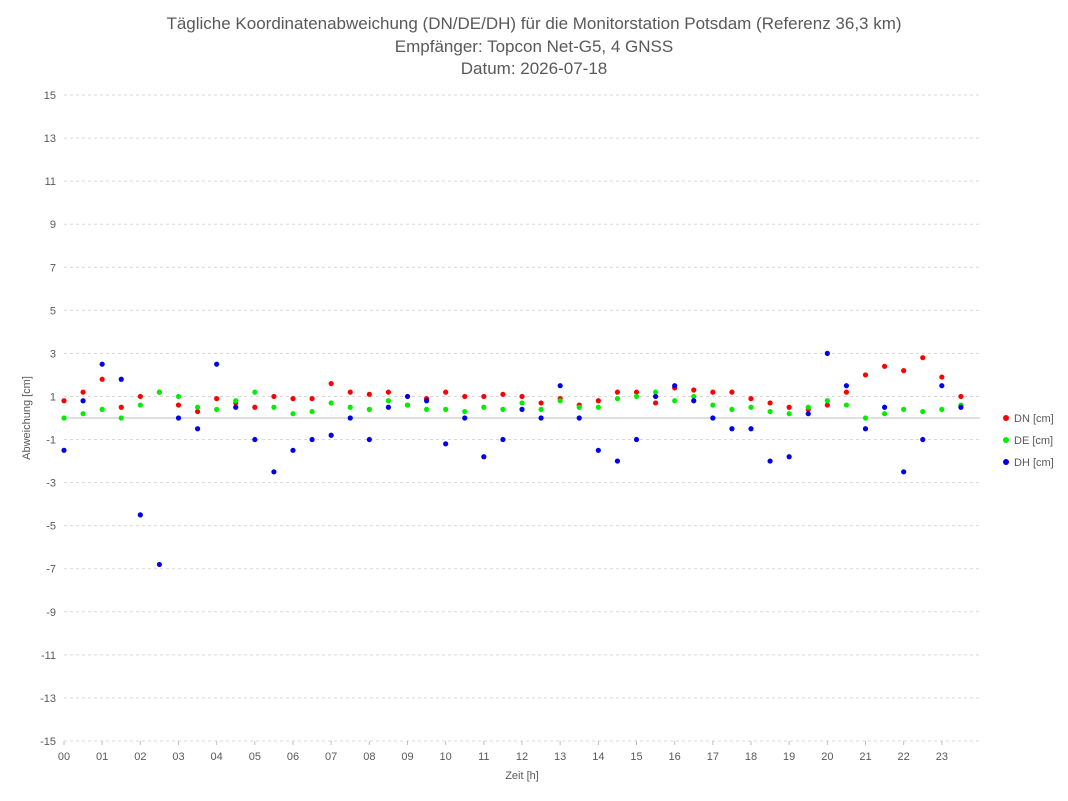 The image size is (1068, 801). Describe the element at coordinates (713, 757) in the screenshot. I see `x-tick-label: 17` at that location.